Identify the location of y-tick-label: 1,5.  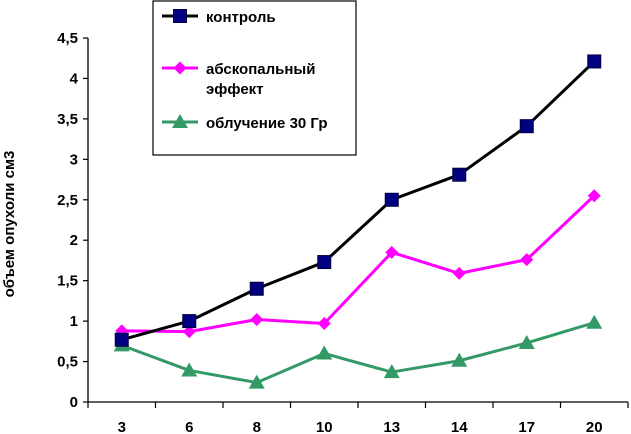
(67, 281).